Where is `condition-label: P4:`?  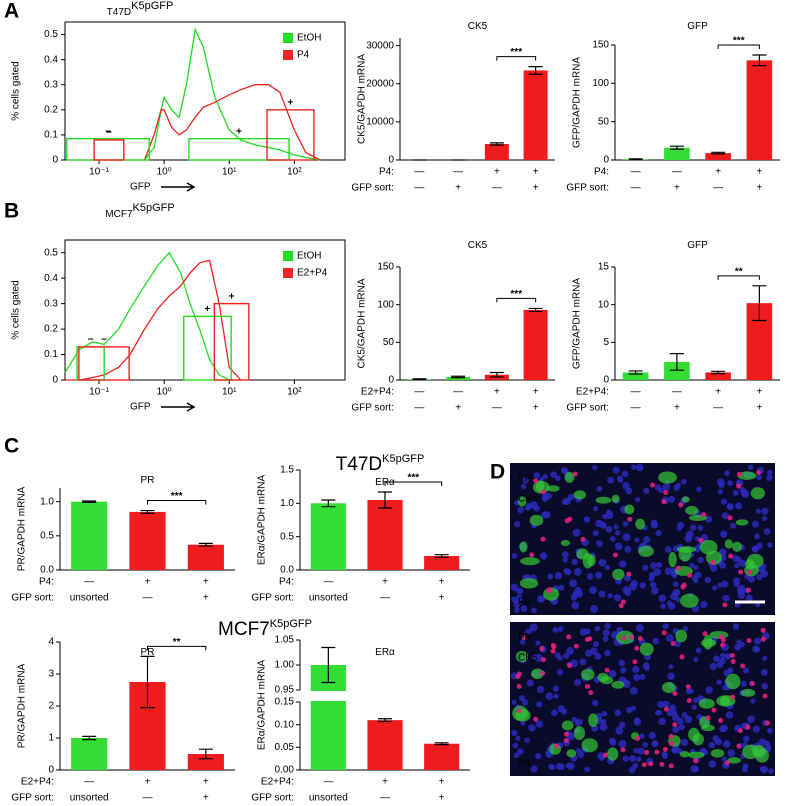
condition-label: P4: is located at coordinates (286, 582).